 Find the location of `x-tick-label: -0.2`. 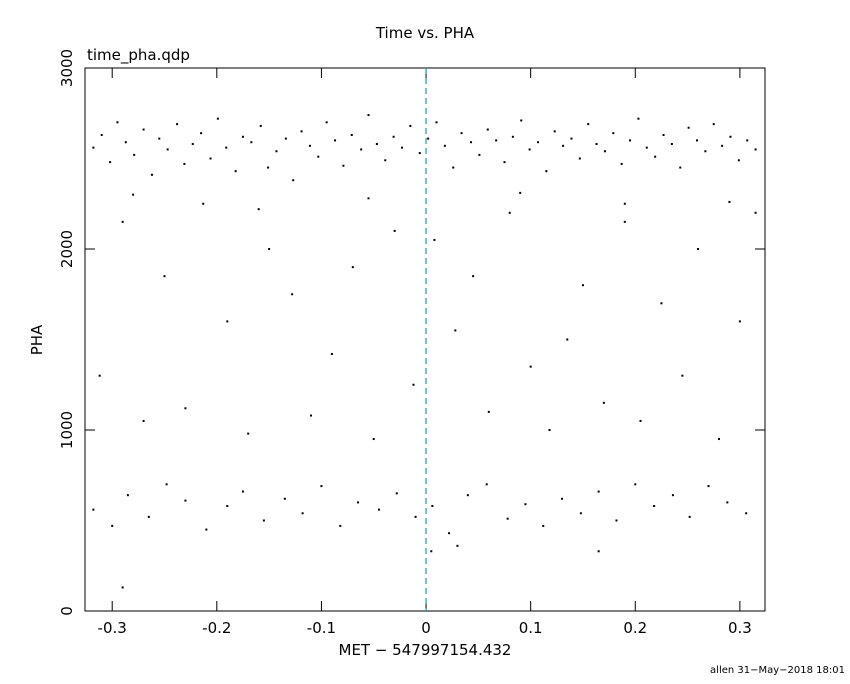

x-tick-label: -0.2 is located at coordinates (216, 628).